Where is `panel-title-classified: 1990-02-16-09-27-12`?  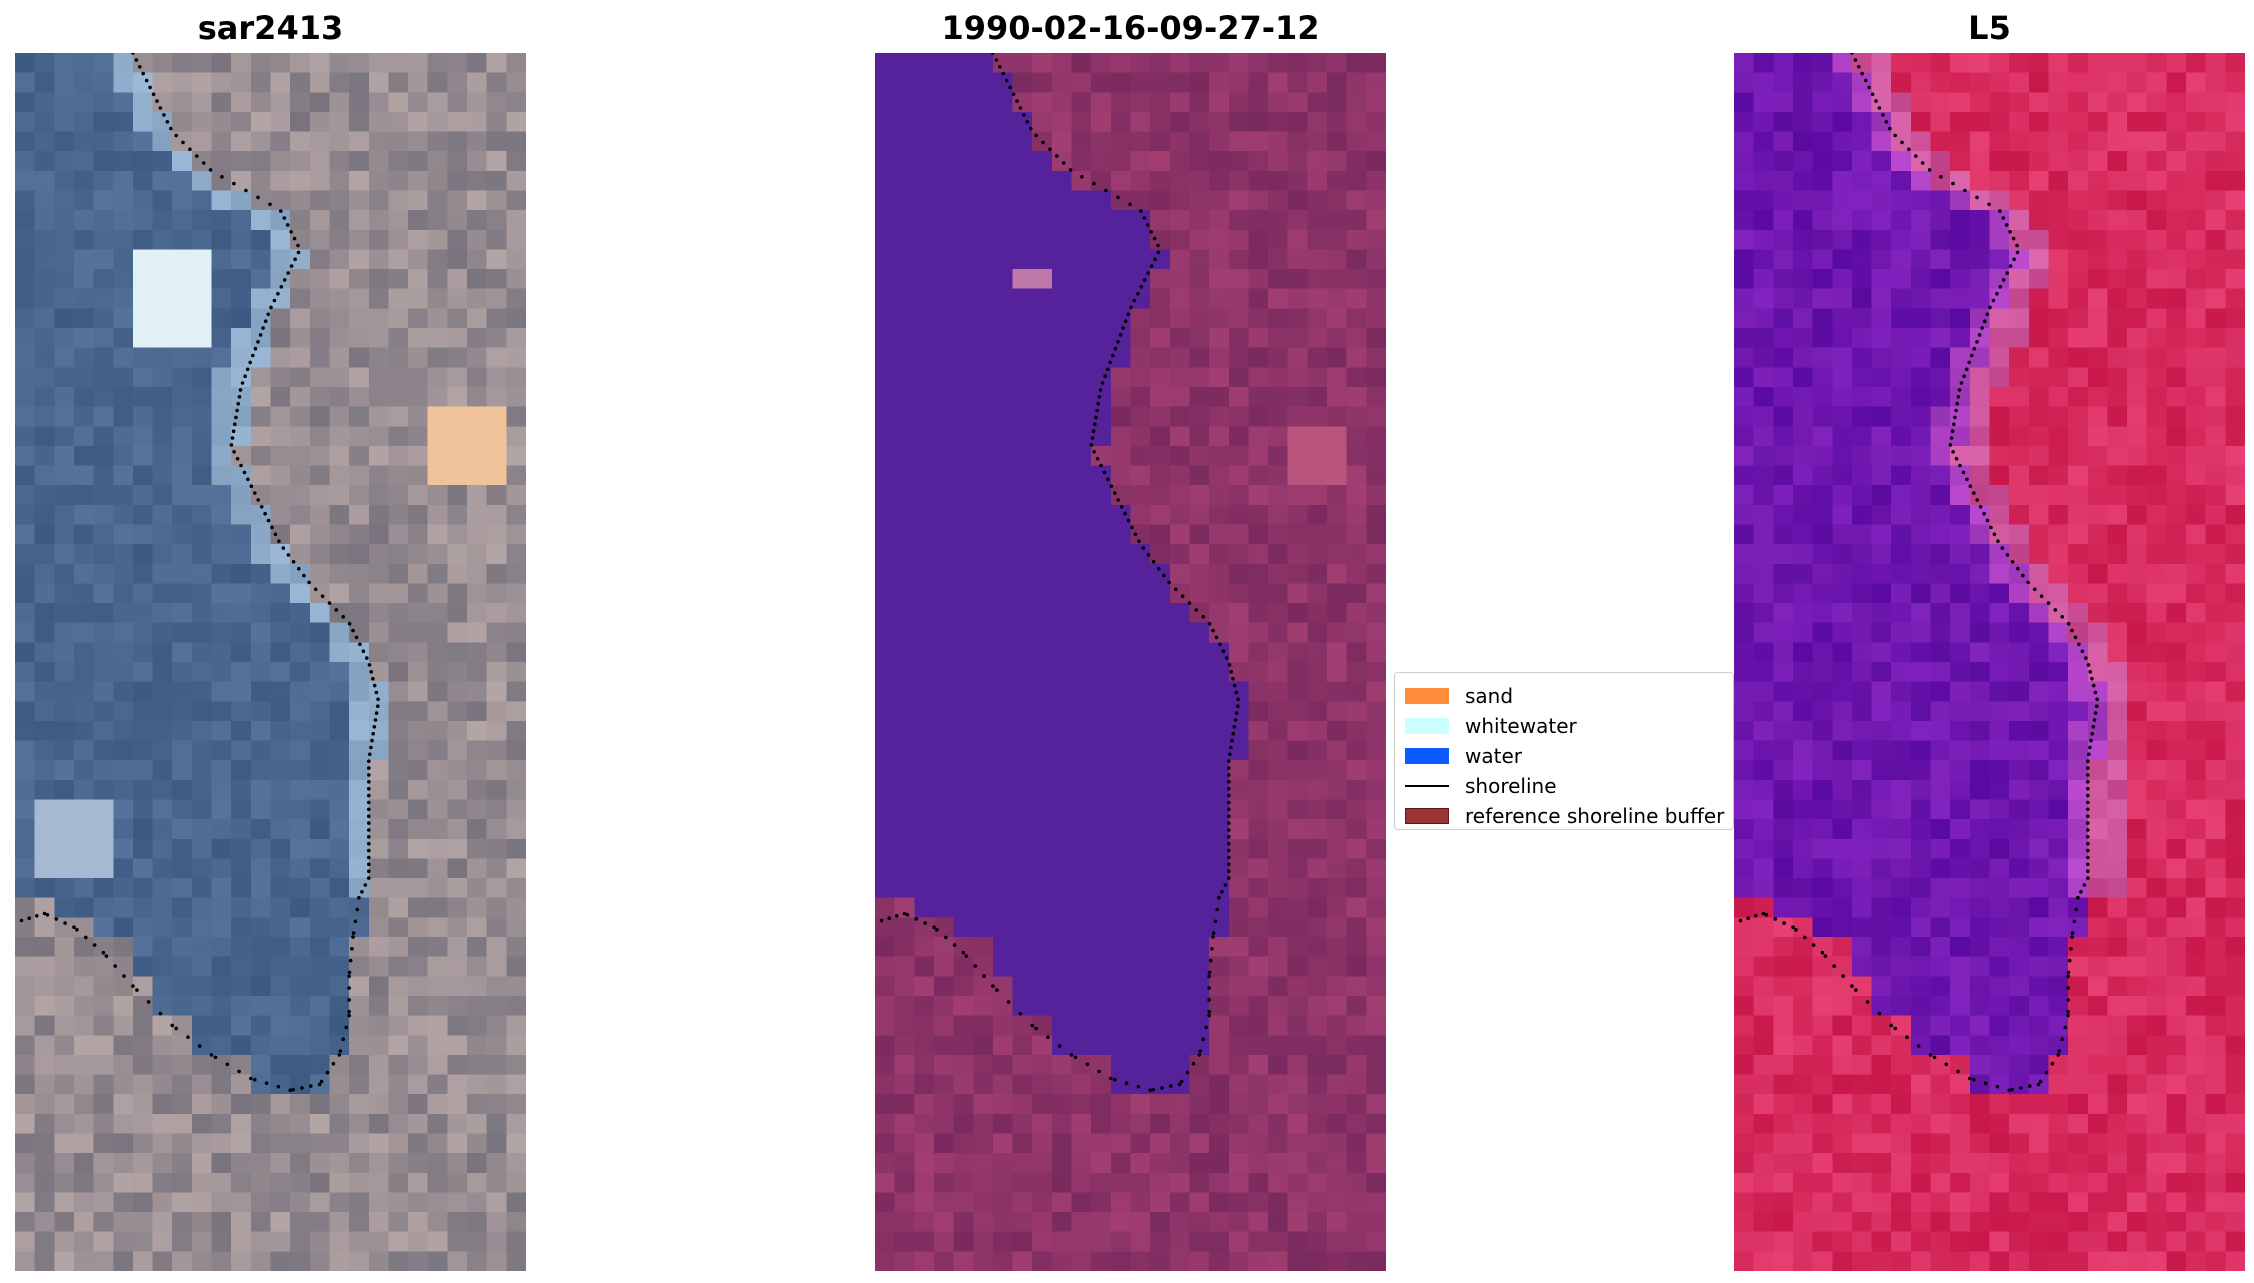 panel-title-classified: 1990-02-16-09-27-12 is located at coordinates (1130, 28).